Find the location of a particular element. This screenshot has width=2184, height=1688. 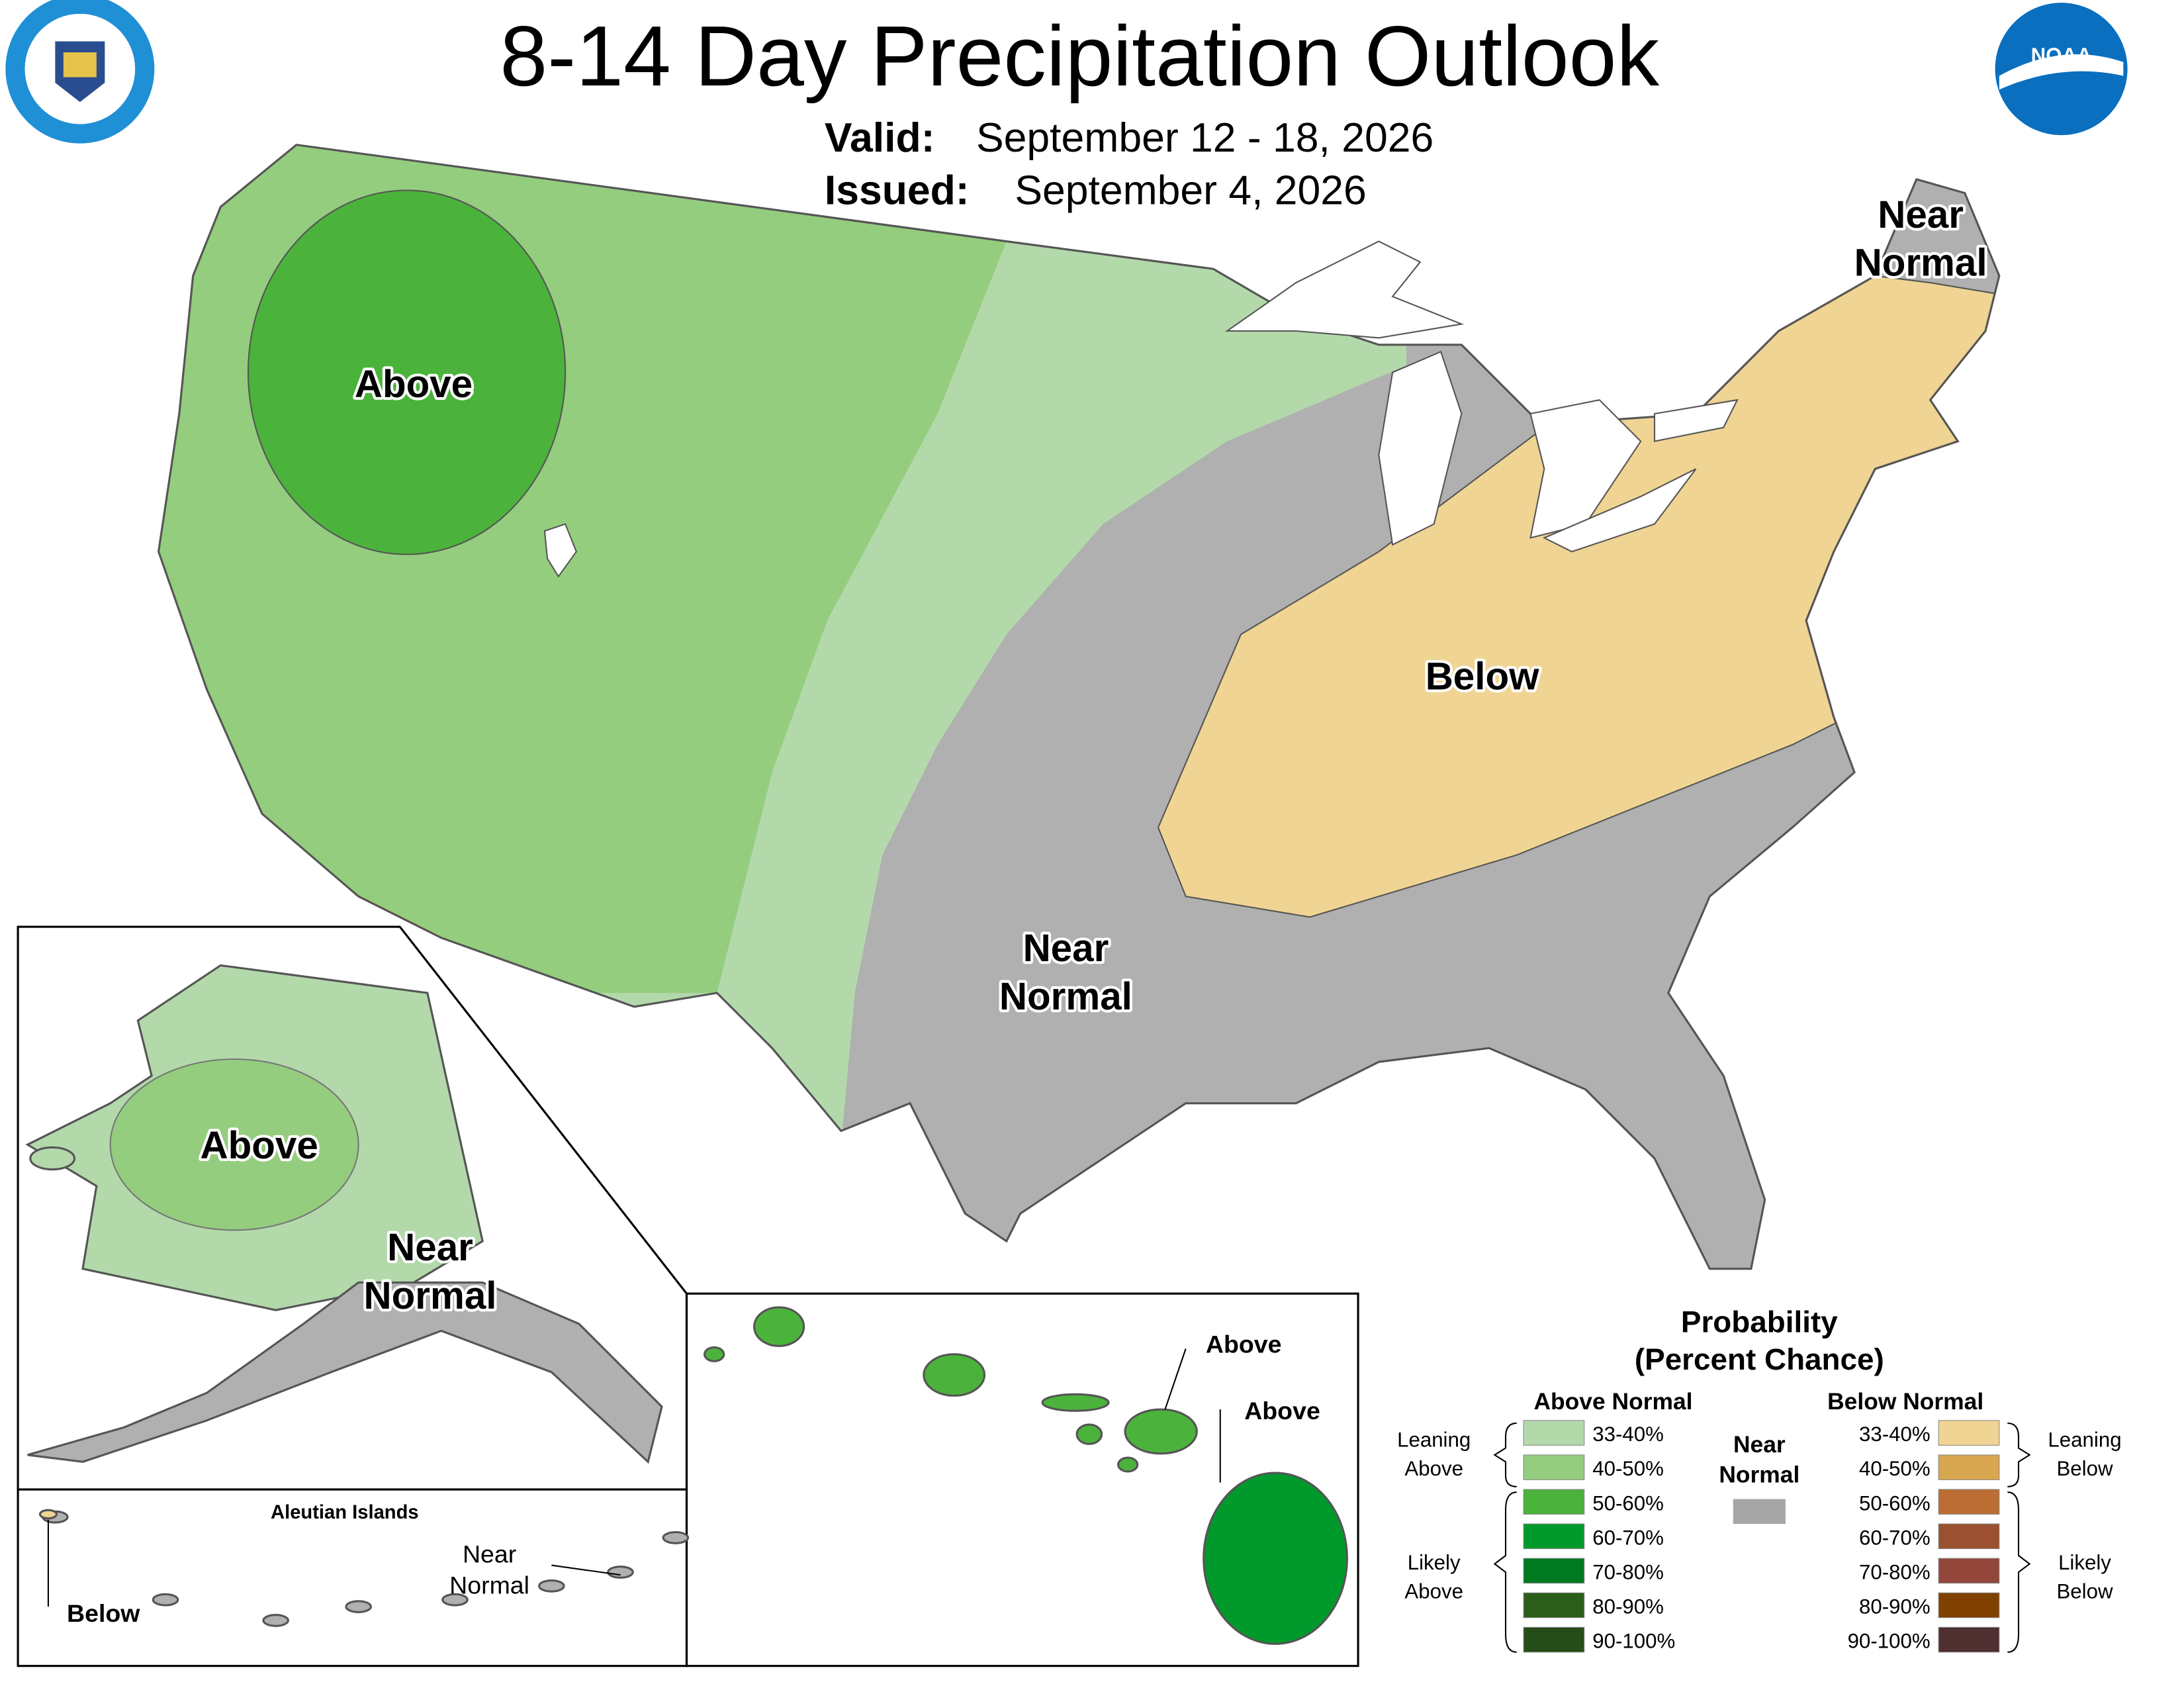

niihau is located at coordinates (714, 1354).